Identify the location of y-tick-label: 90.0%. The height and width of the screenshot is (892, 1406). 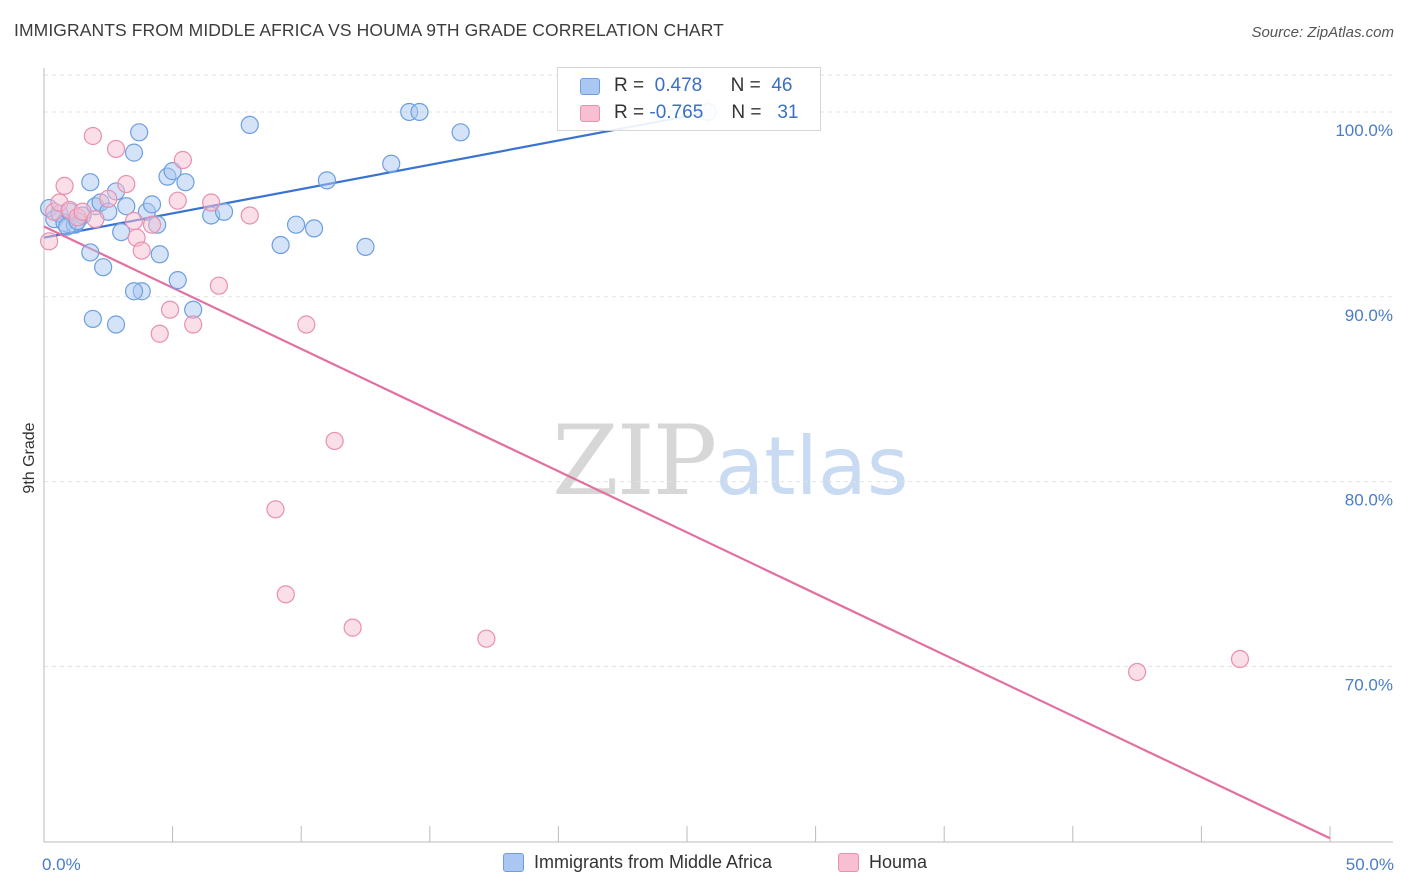
(1369, 315).